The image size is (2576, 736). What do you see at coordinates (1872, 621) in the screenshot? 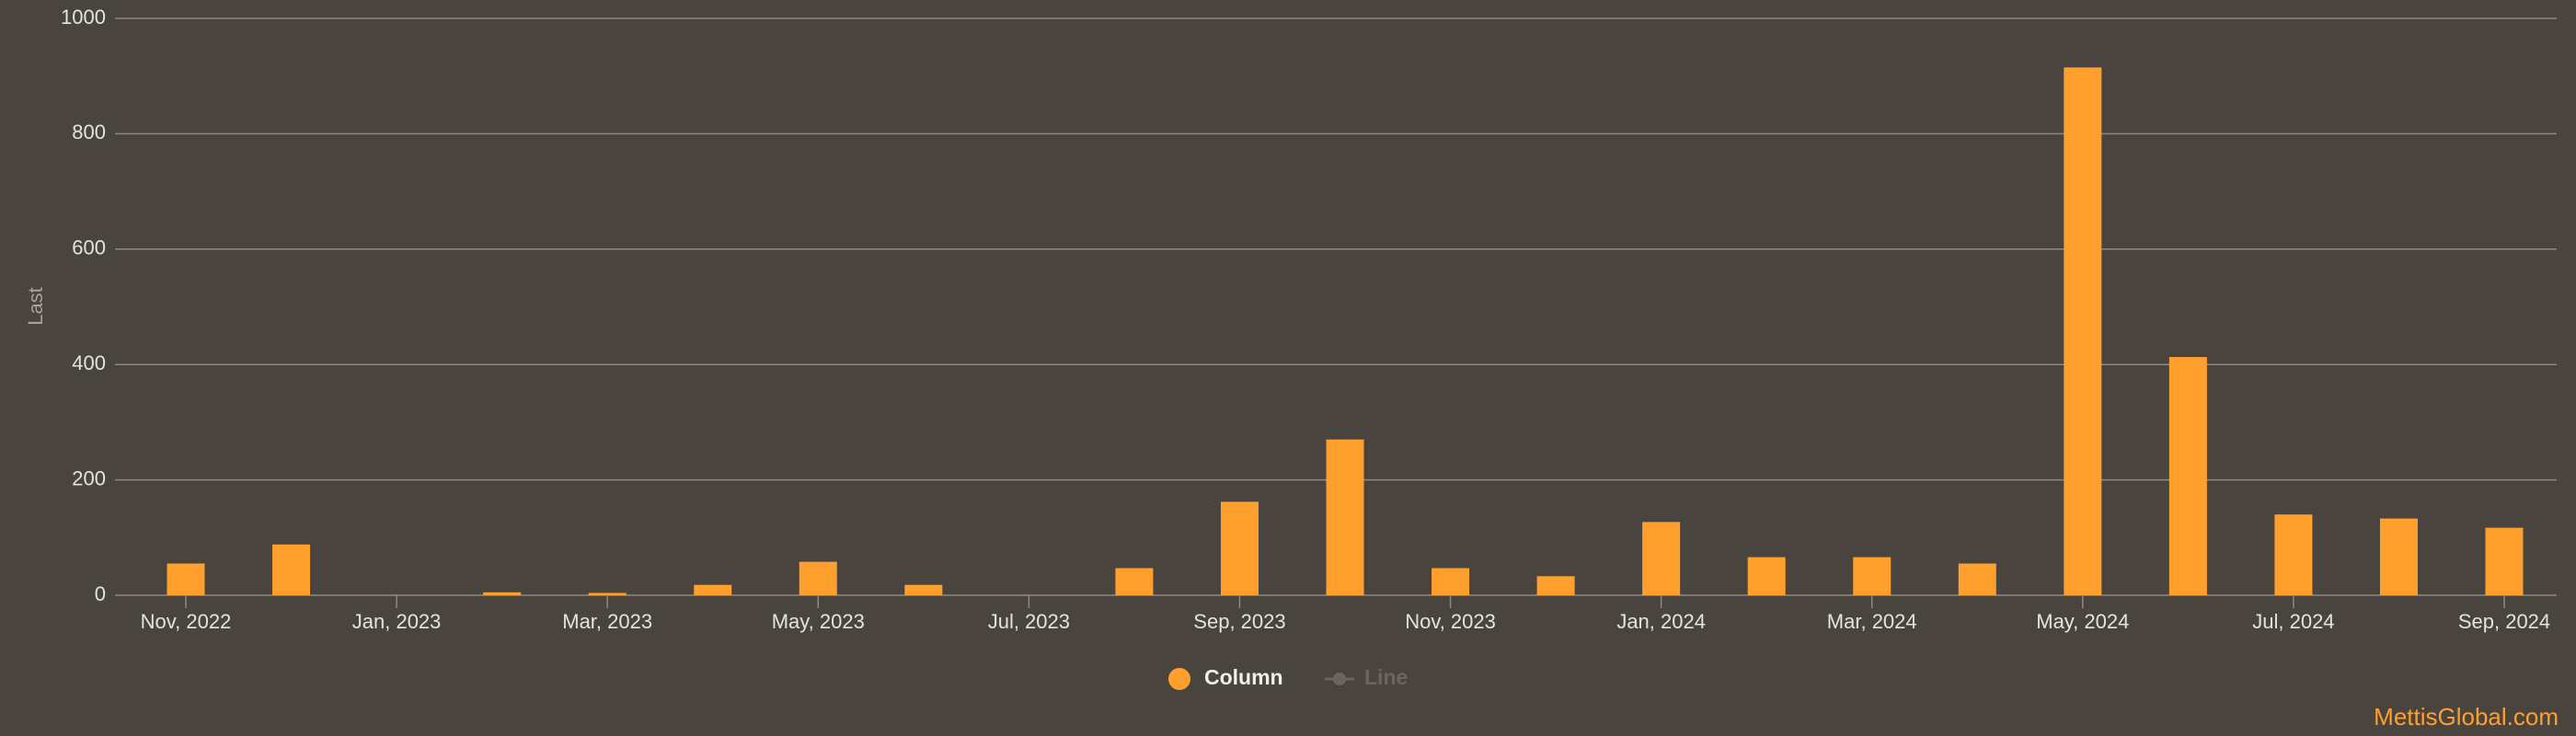
I see `x-tick-label: Mar, 2024` at bounding box center [1872, 621].